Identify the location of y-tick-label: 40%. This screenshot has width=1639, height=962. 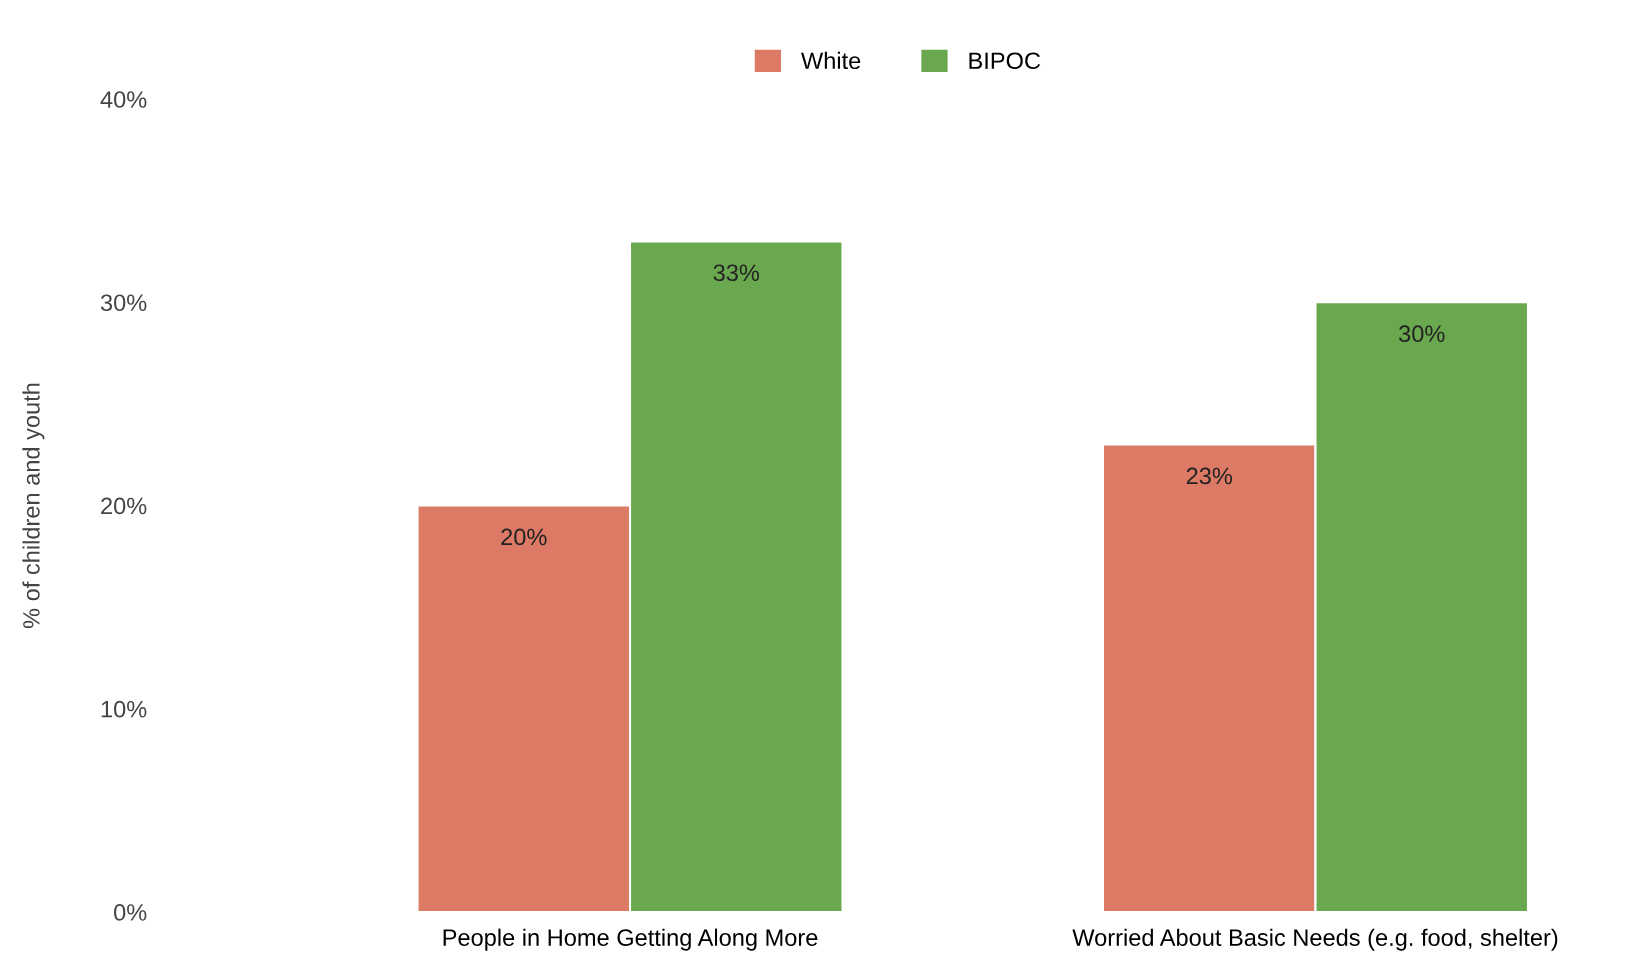
(123, 99).